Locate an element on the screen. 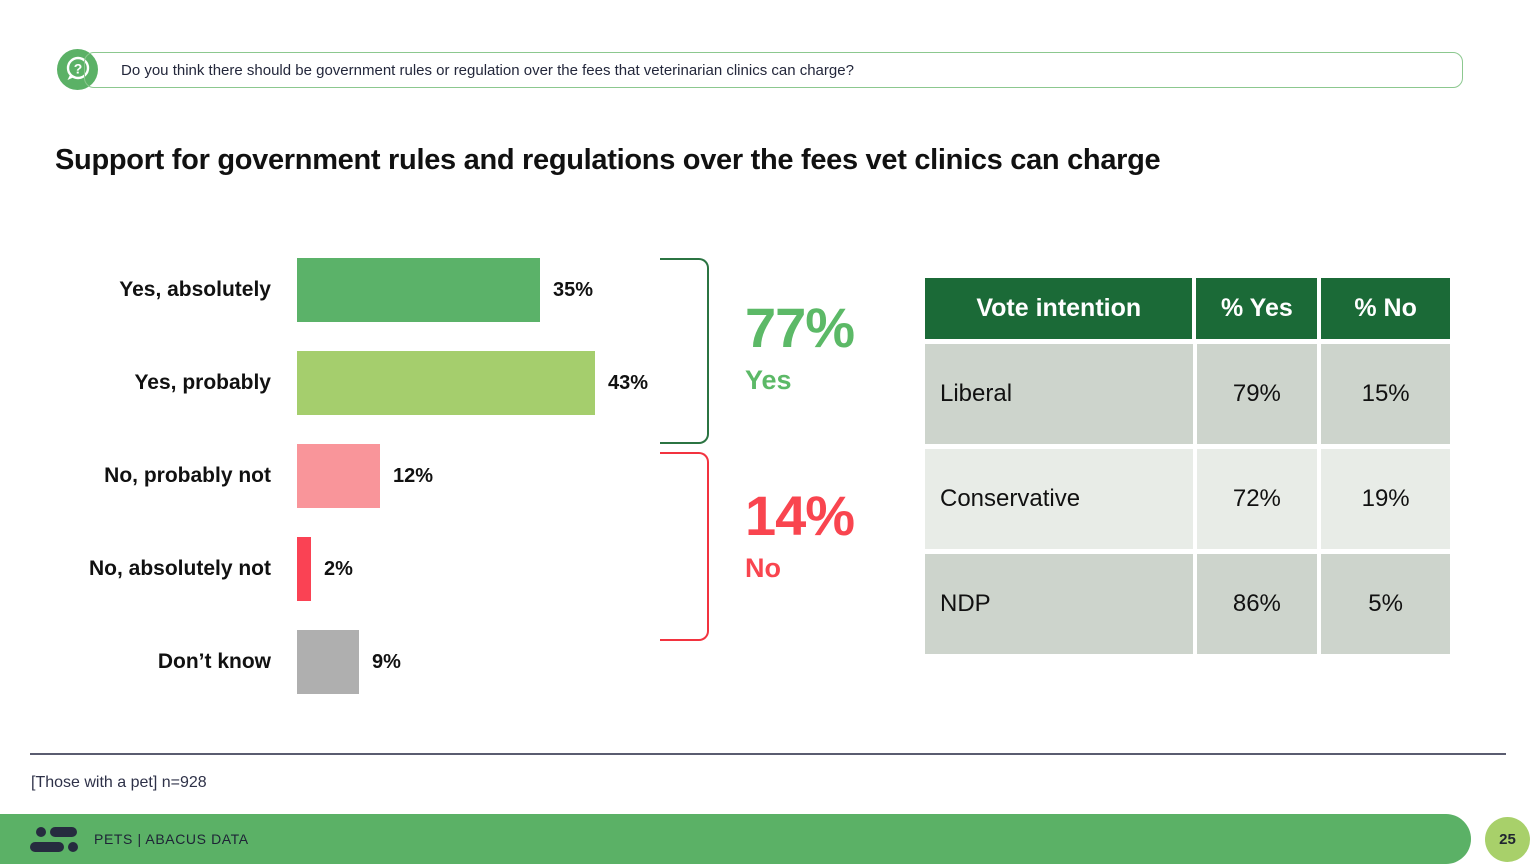 The image size is (1536, 864). bar-dont-know is located at coordinates (328, 662).